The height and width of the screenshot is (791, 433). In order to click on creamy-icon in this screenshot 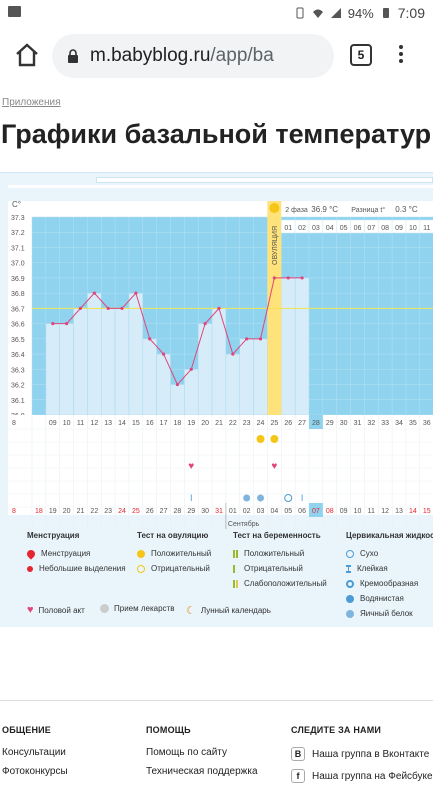, I will do `click(350, 583)`.